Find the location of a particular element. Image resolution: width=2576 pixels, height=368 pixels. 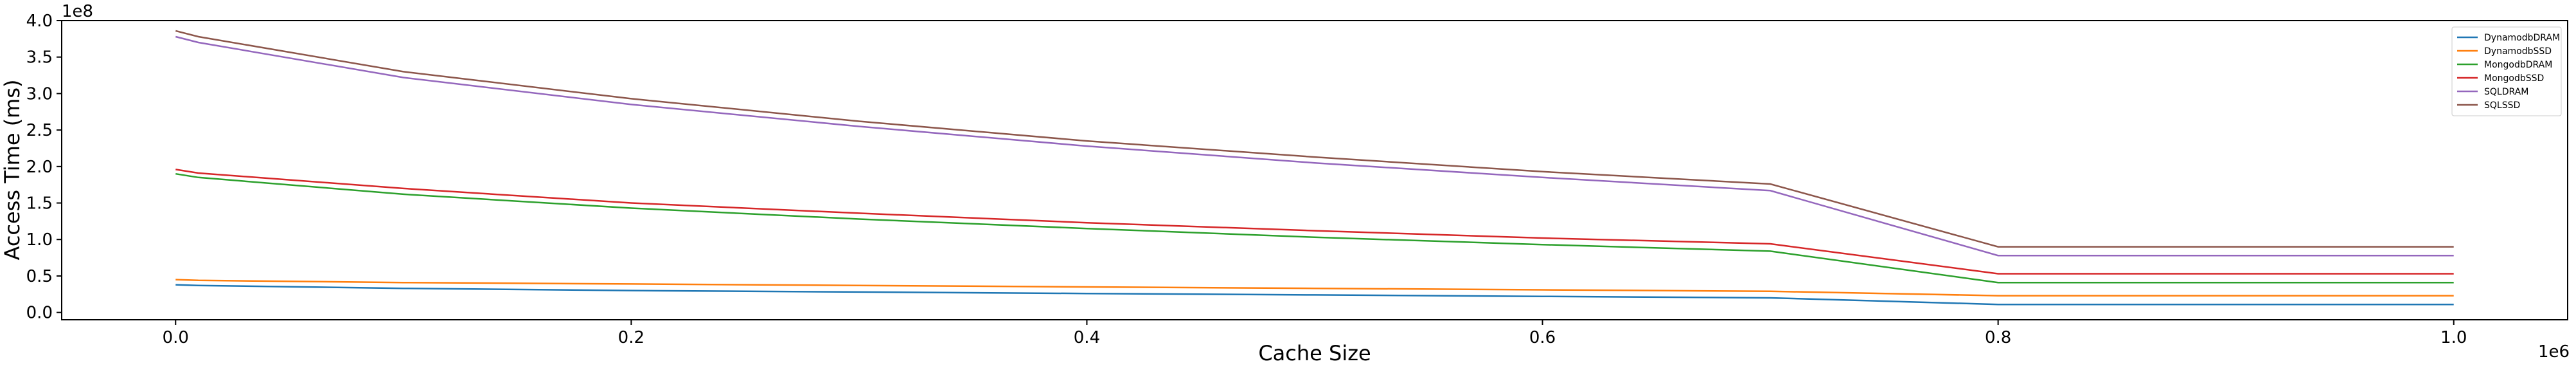

legend-box is located at coordinates (2507, 71).